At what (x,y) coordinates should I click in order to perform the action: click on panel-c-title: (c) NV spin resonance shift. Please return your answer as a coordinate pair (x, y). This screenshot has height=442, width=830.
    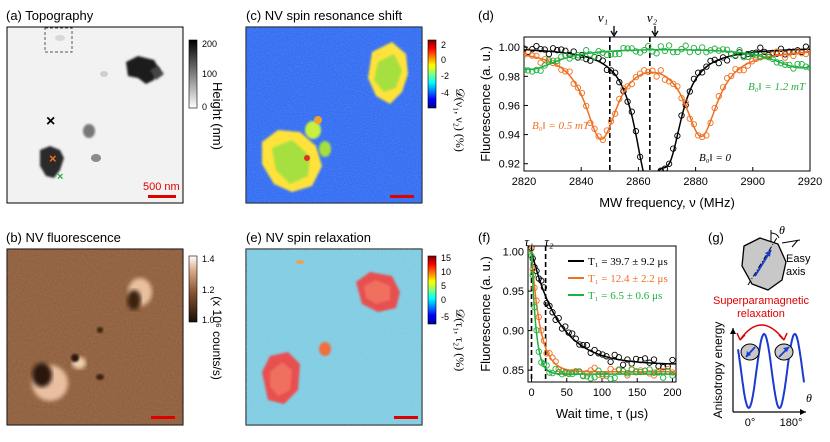
    Looking at the image, I should click on (324, 15).